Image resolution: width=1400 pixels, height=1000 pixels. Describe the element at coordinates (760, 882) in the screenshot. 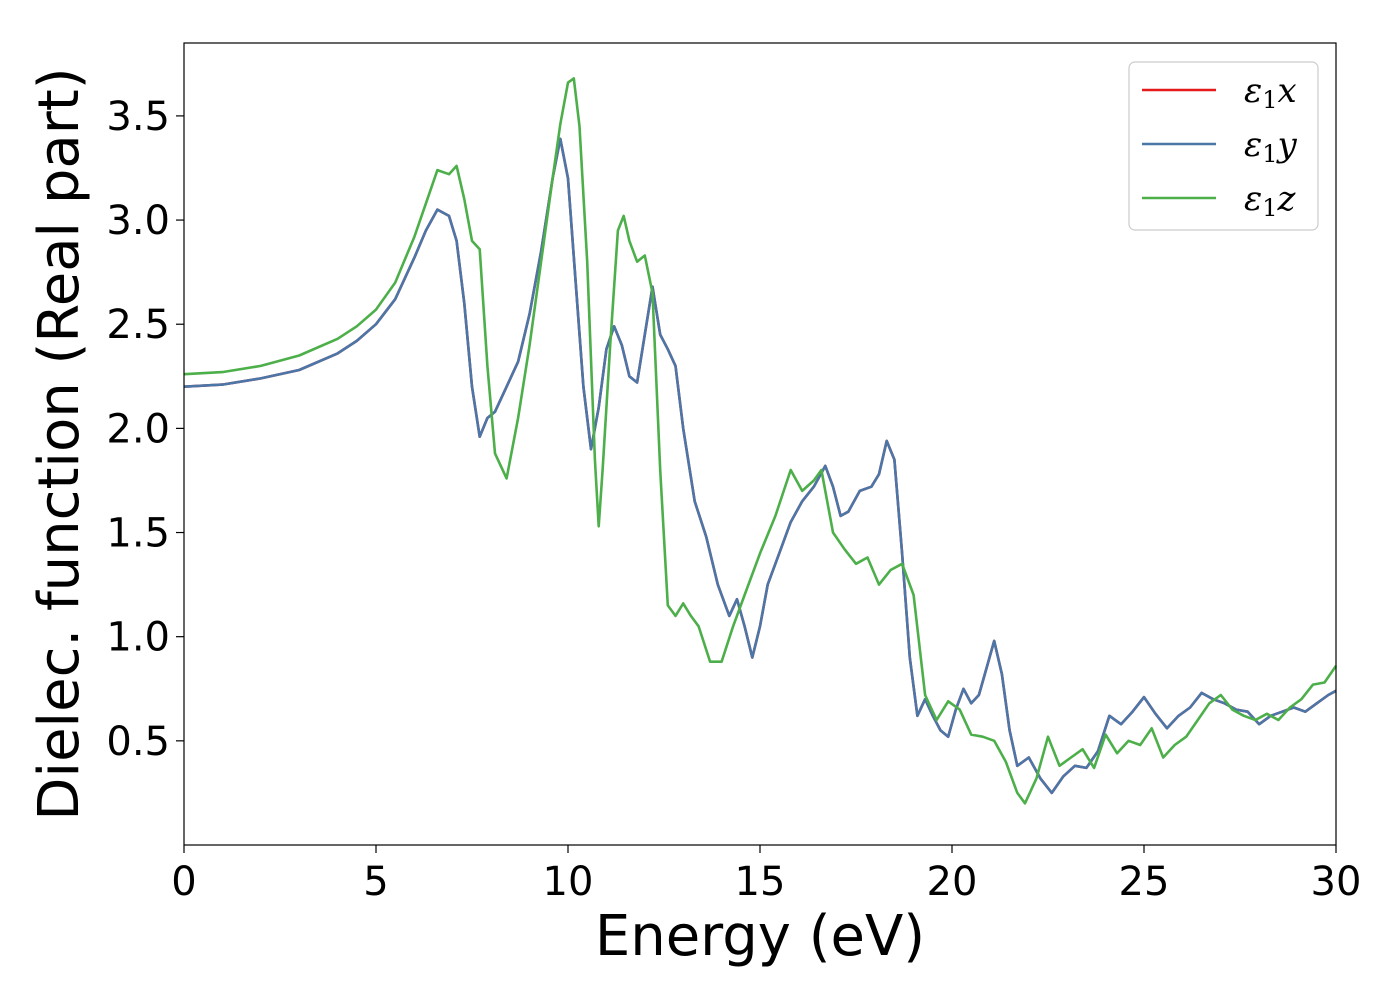

I see `x-tick-label: 15` at that location.